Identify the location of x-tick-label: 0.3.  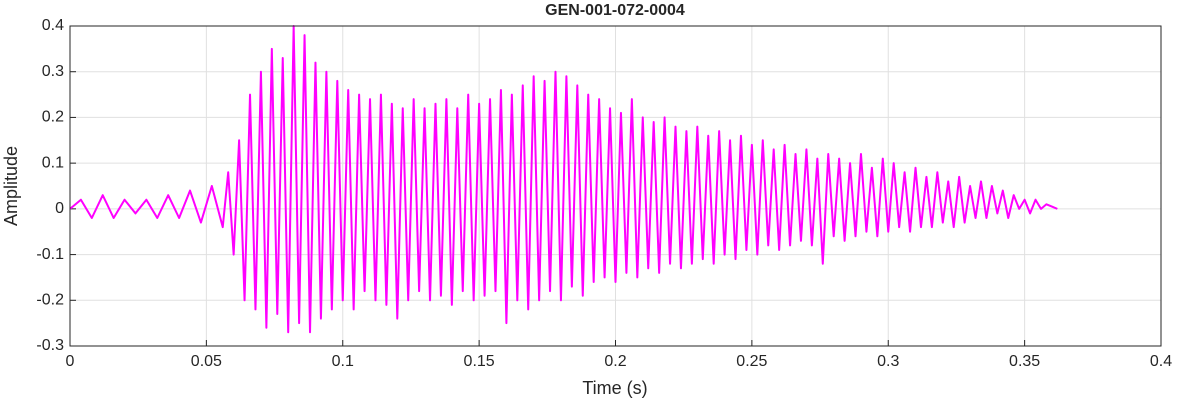
(888, 361).